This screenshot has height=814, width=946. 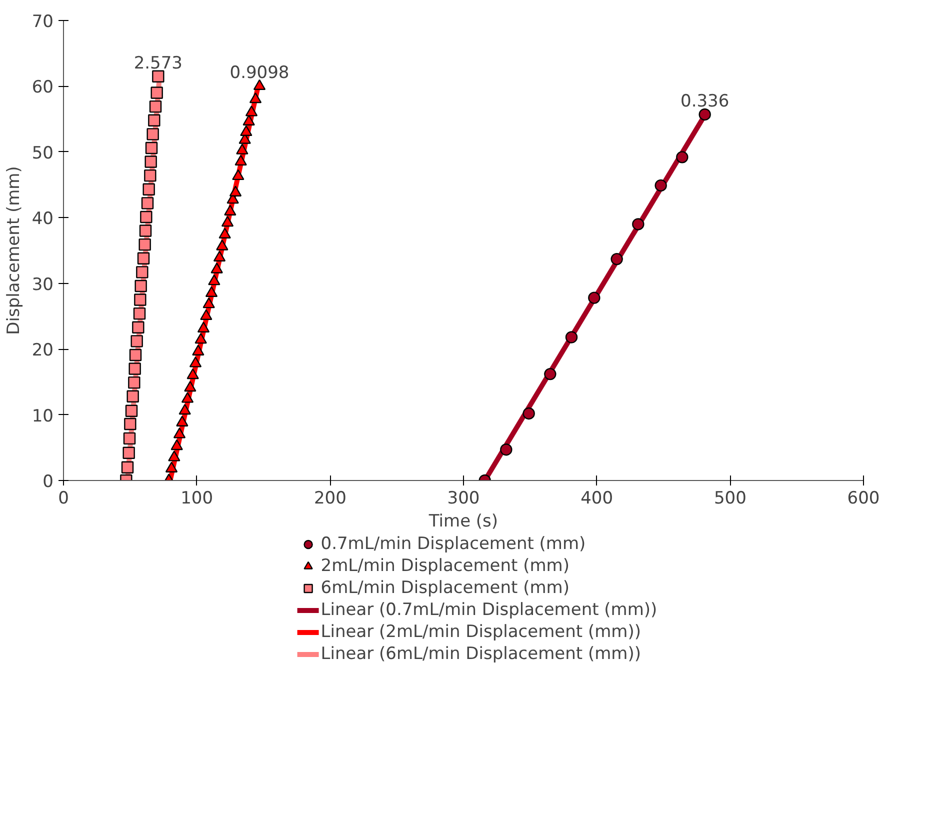 What do you see at coordinates (158, 63) in the screenshot?
I see `annotation: 2.573` at bounding box center [158, 63].